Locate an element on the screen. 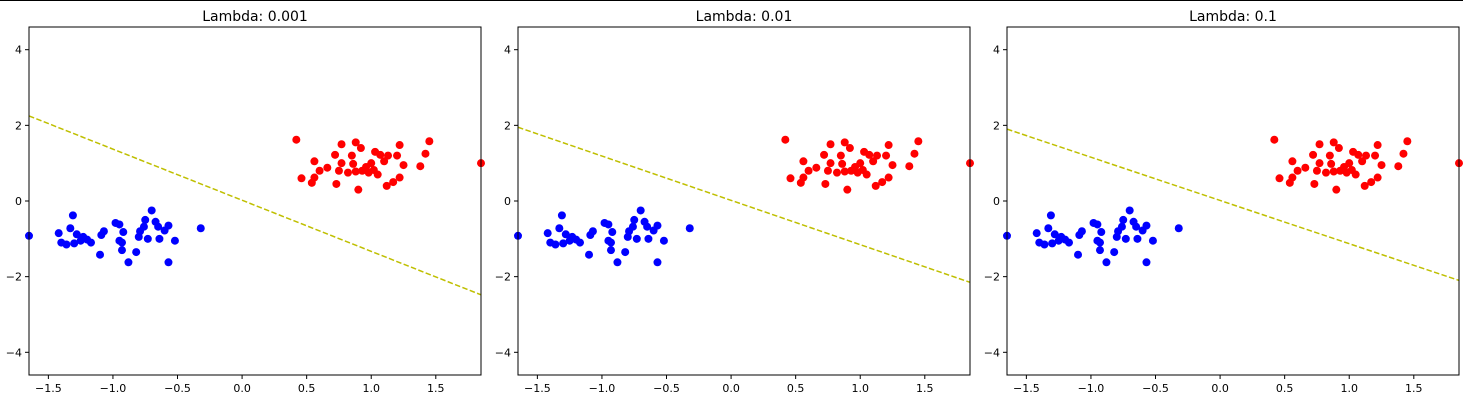 This screenshot has height=400, width=1463. chart-title: Lambda: 0.01 is located at coordinates (744, 17).